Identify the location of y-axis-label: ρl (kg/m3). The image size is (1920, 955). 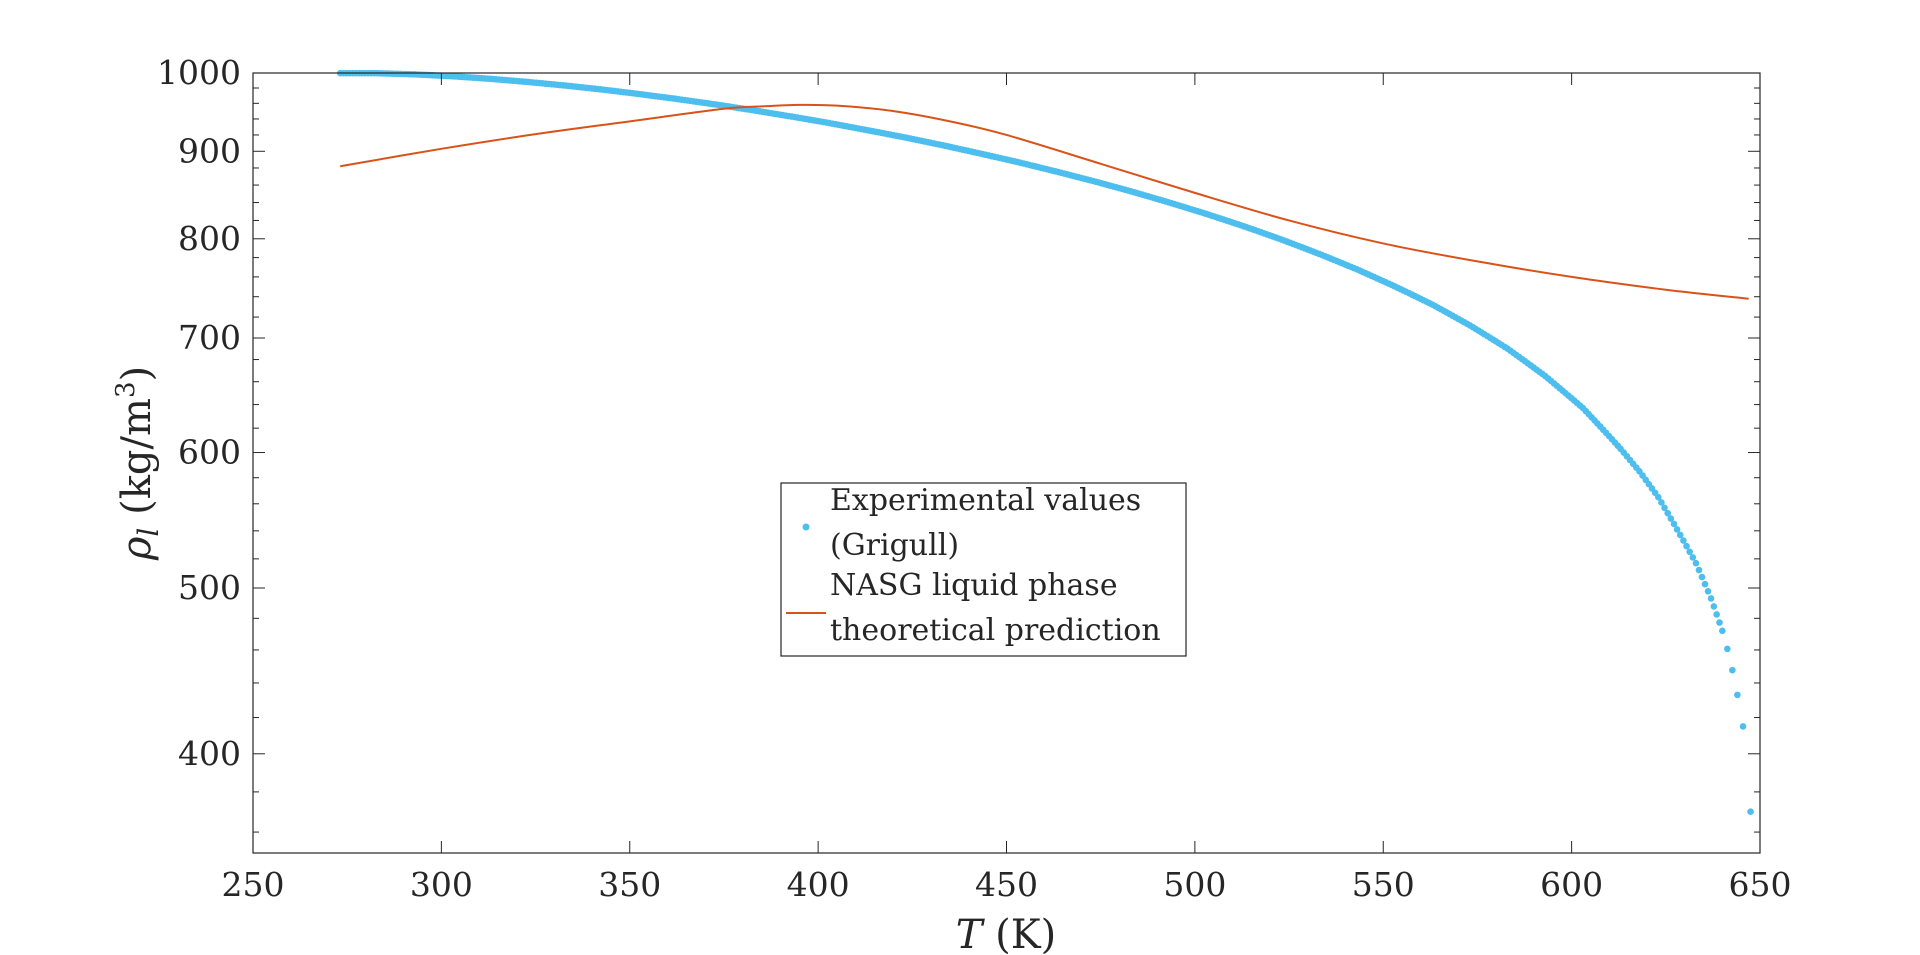
(138, 463).